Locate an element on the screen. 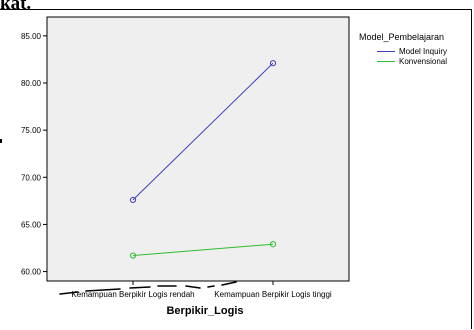  margin-mark is located at coordinates (1, 141).